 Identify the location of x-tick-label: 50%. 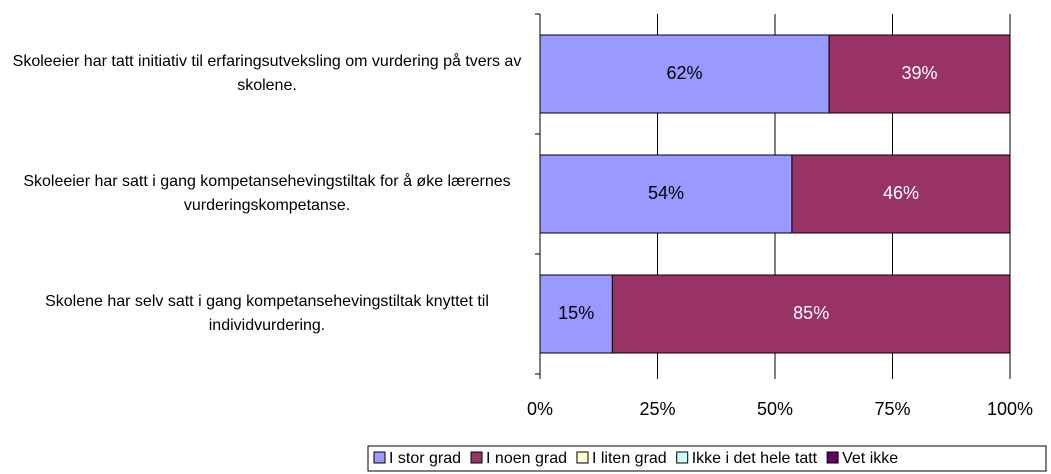
(775, 409).